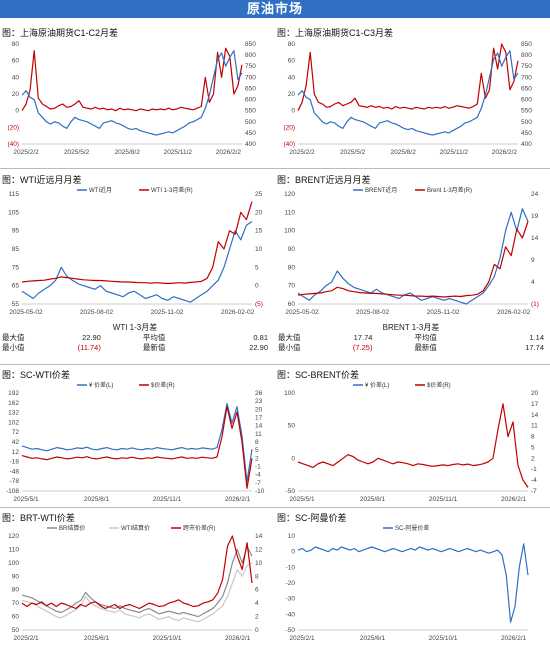 Image resolution: width=550 pixels, height=647 pixels. Describe the element at coordinates (362, 347) in the screenshot. I see `table-cell: (7.25)` at that location.